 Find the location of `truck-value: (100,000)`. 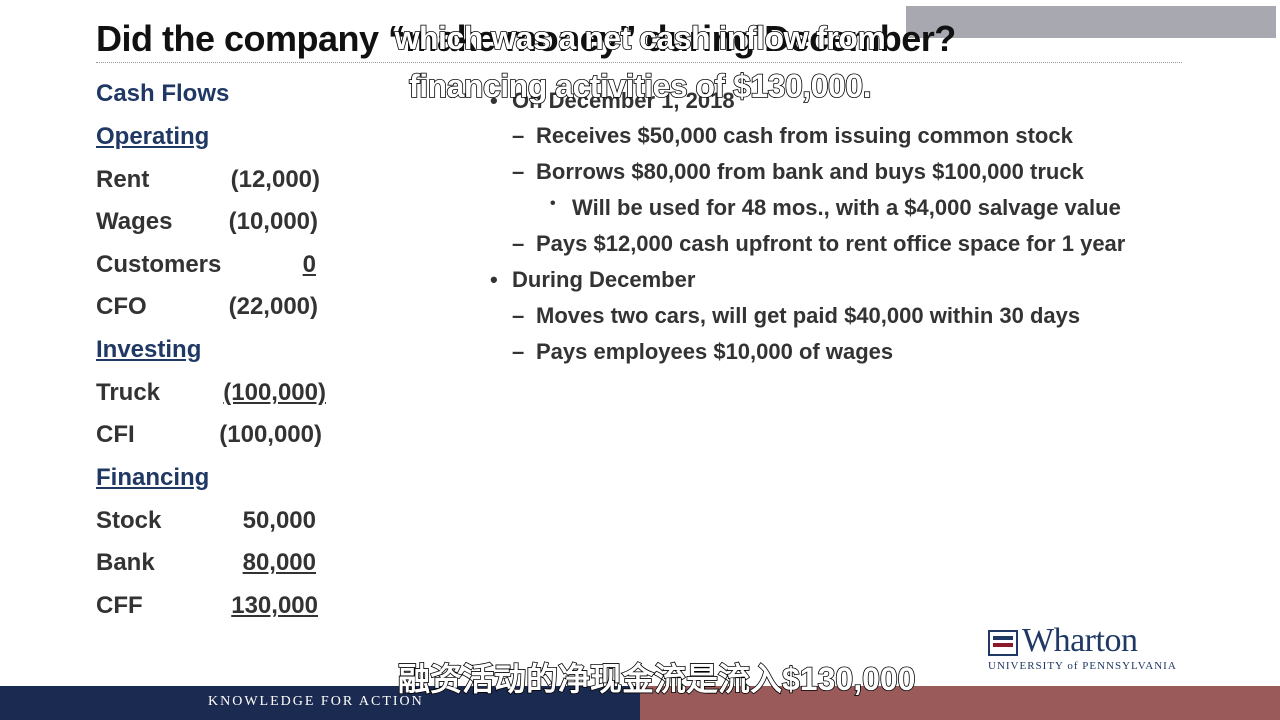

truck-value: (100,000) is located at coordinates (274, 392).